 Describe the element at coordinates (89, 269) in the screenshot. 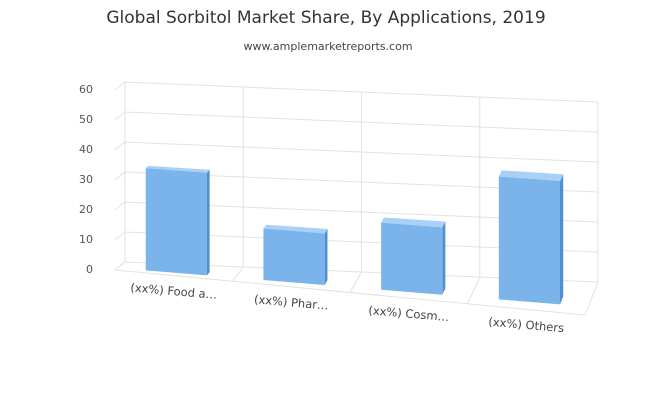

I see `y-tick-label: 0` at that location.